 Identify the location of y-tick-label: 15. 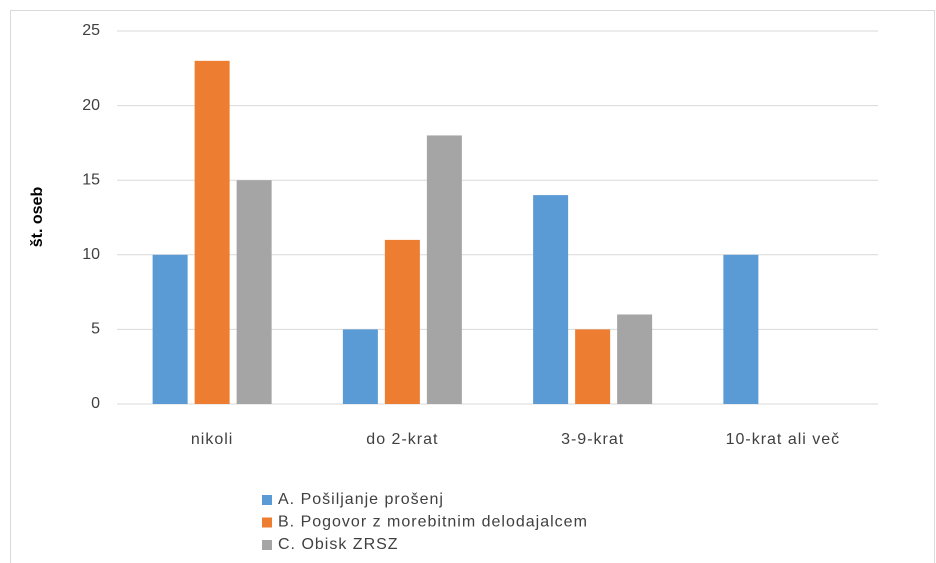
(91, 179).